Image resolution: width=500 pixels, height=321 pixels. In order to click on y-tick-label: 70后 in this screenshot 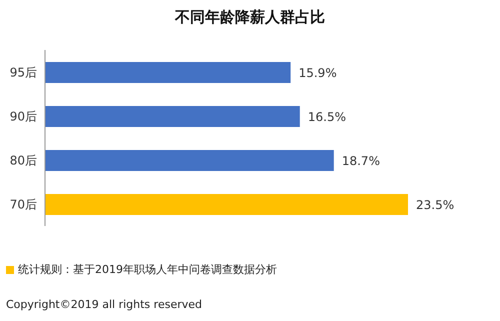, I will do `click(23, 204)`.